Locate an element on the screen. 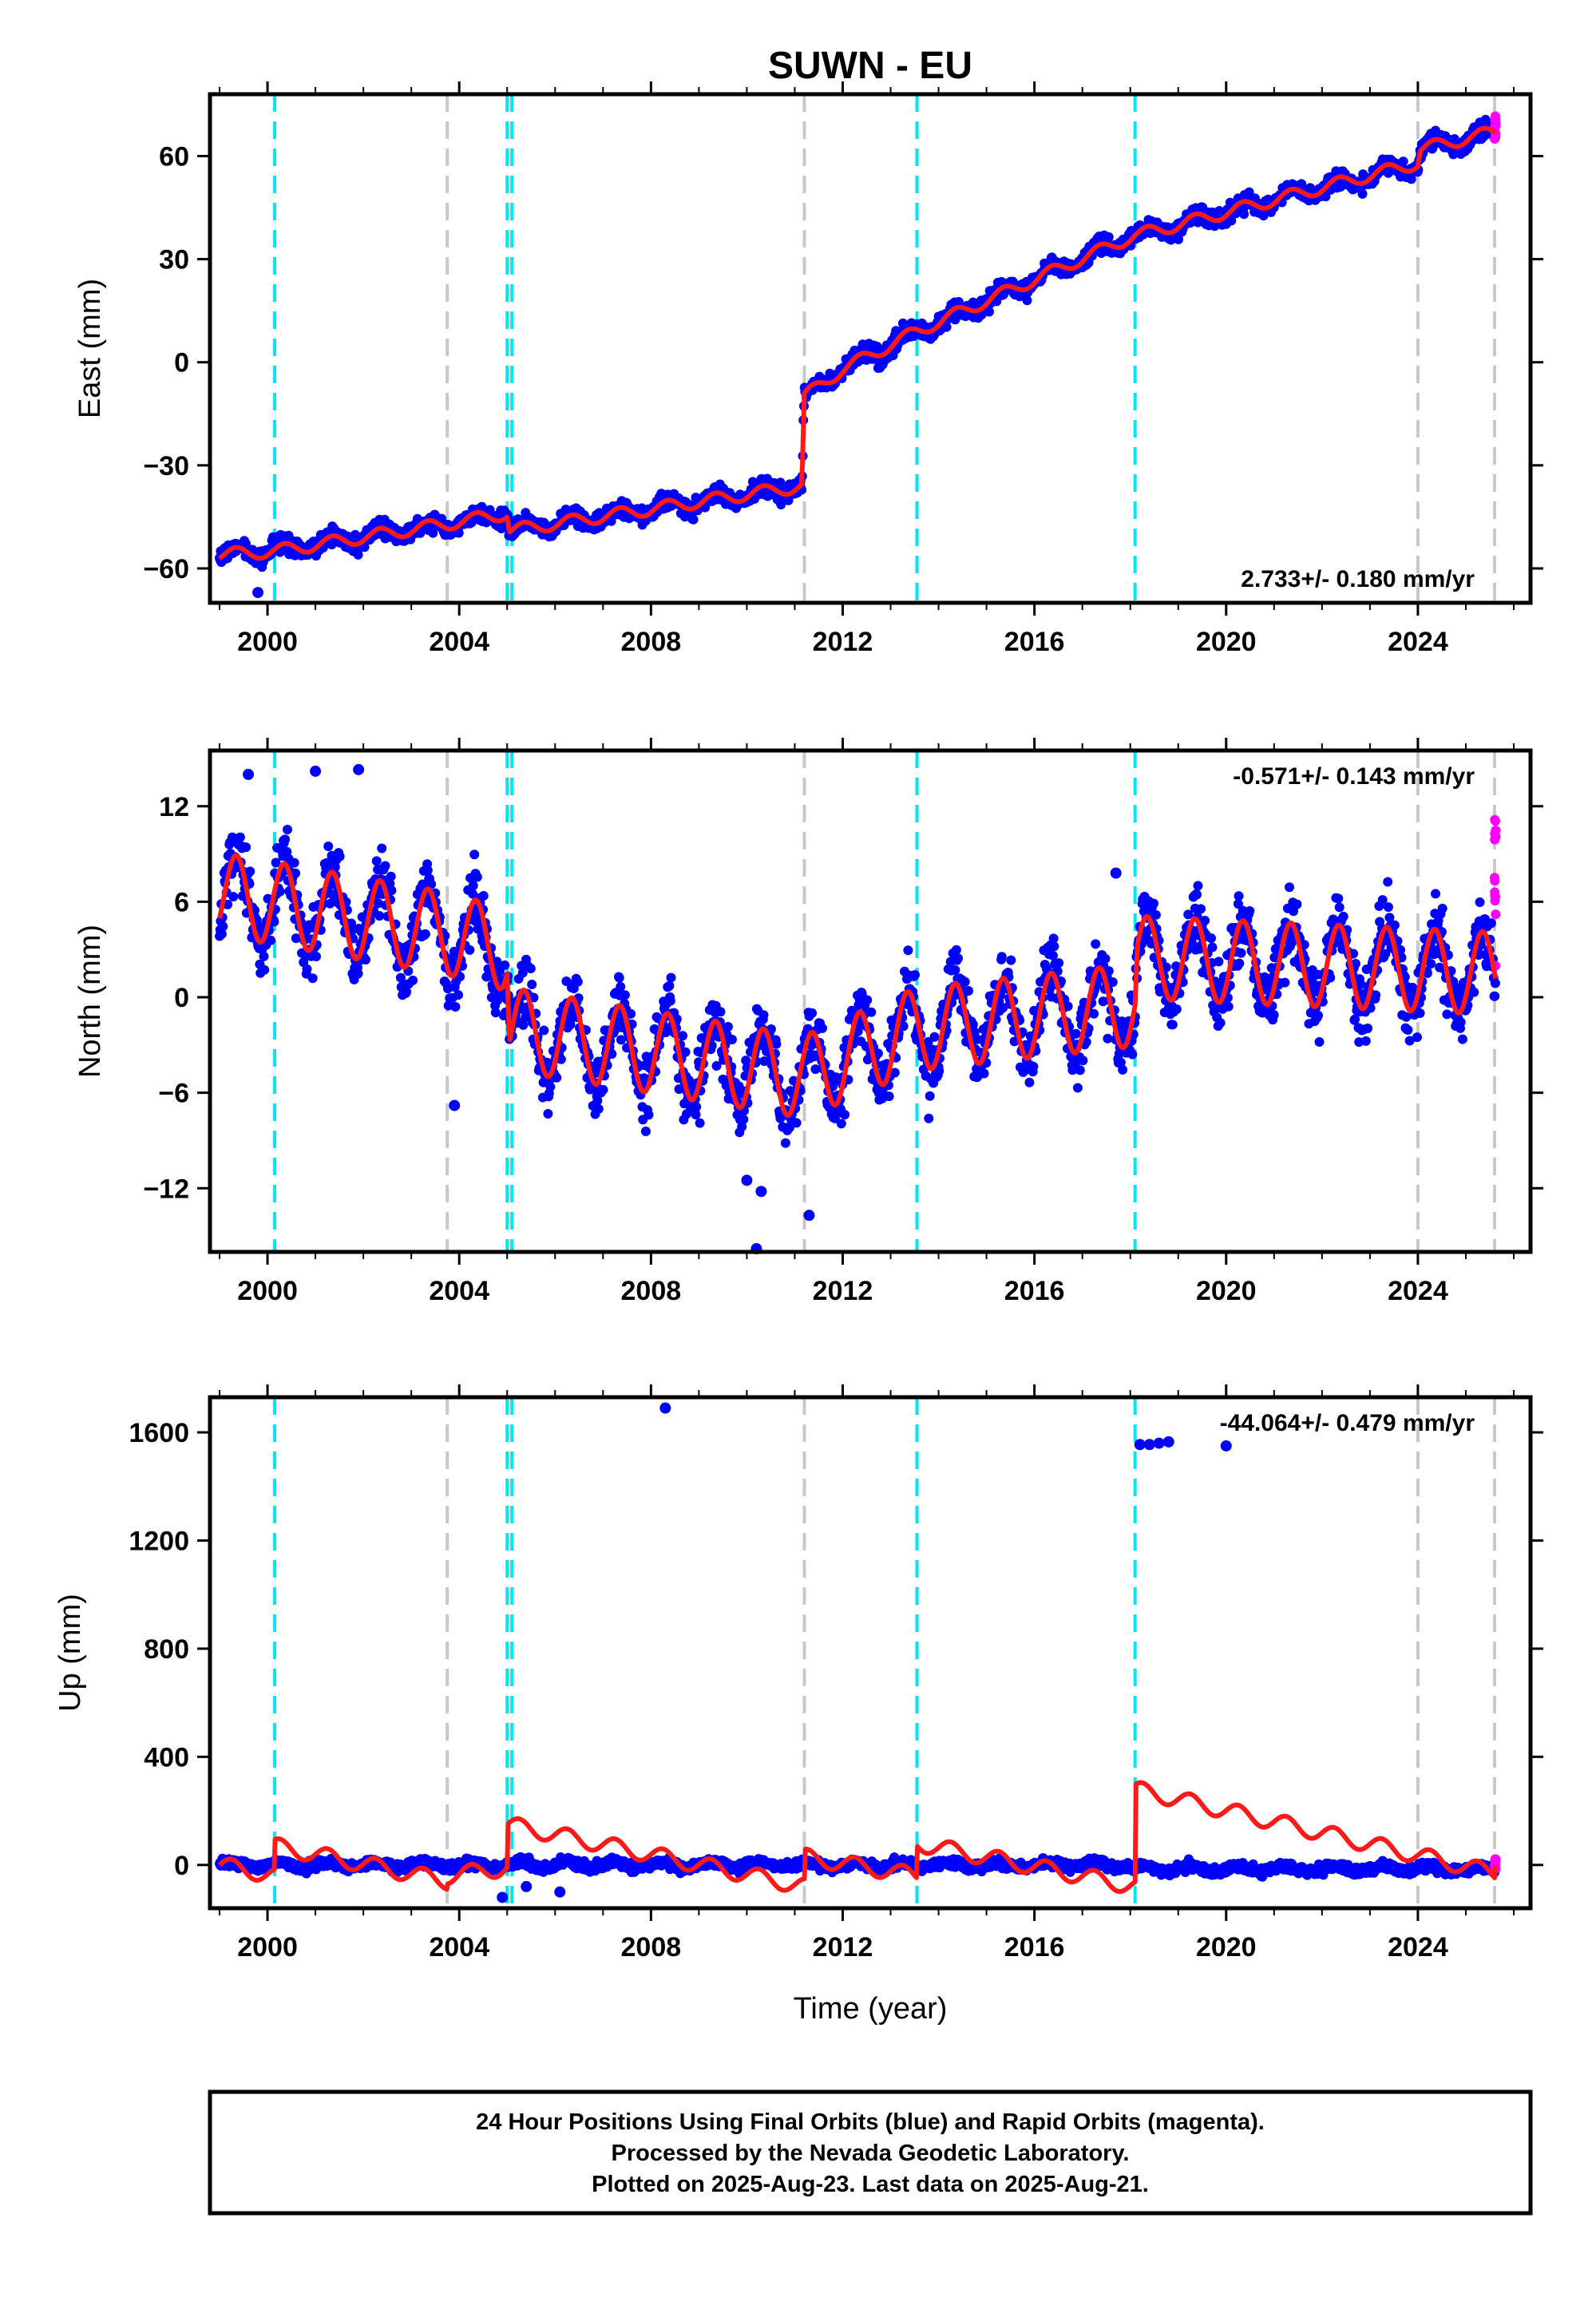  y-tick-label: 12 is located at coordinates (174, 807).